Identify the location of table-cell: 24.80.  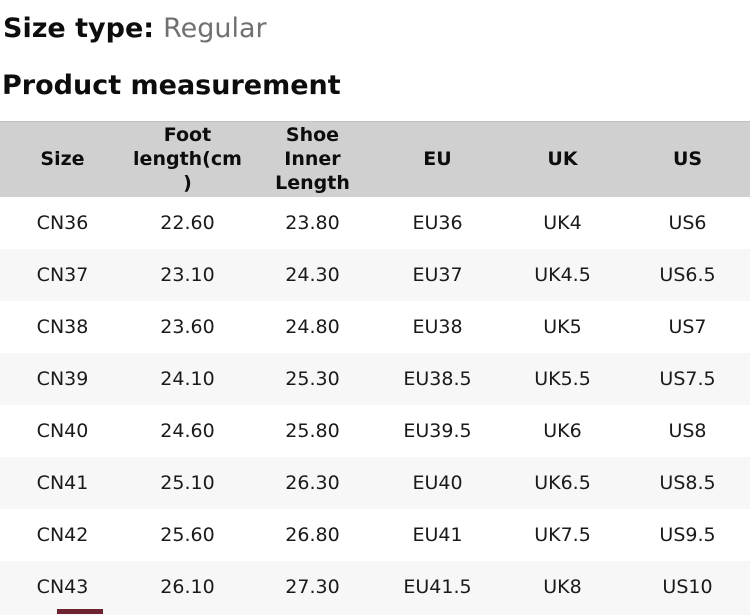
(312, 327).